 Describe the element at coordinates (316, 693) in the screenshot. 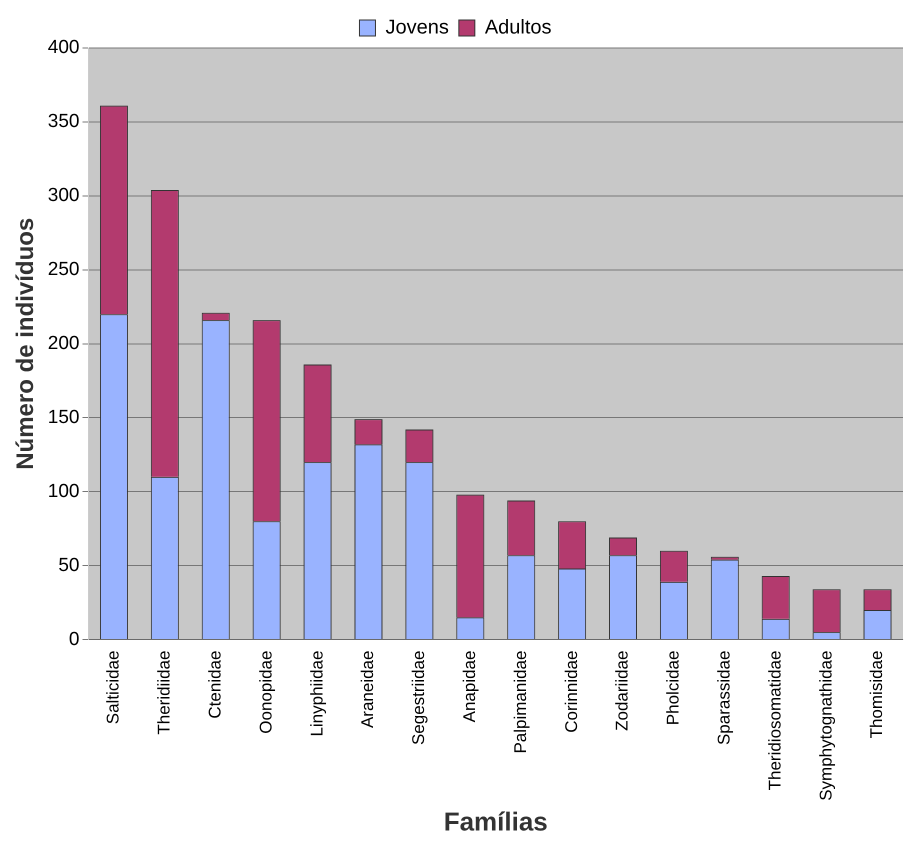

I see `x-tick-label: Linyphiidae` at that location.